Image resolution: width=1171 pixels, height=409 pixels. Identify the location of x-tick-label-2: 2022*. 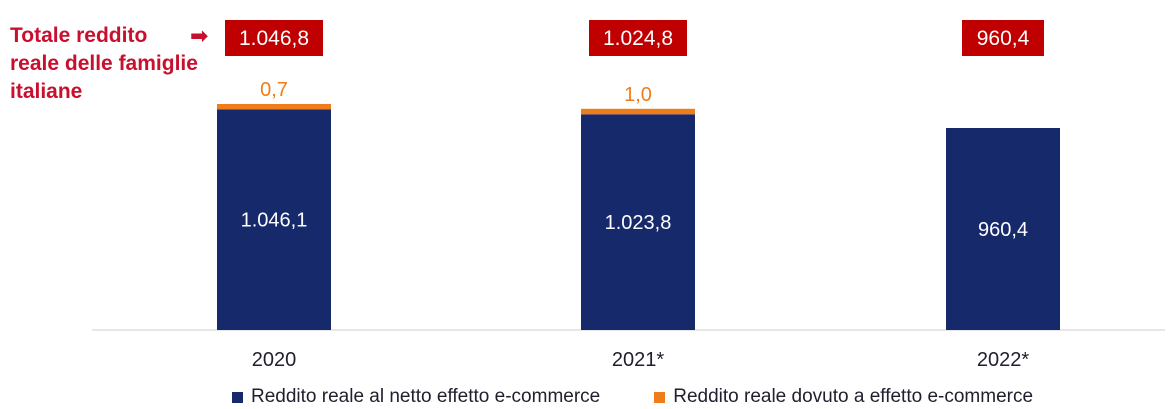
(1003, 360).